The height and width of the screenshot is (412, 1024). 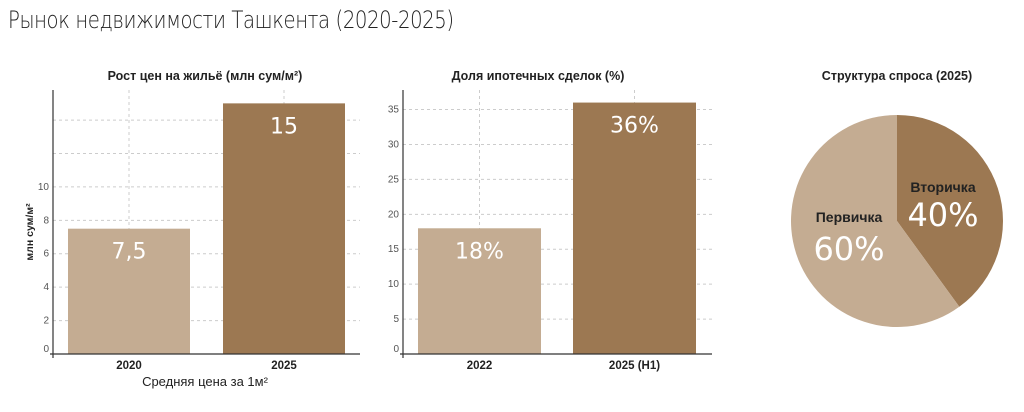 What do you see at coordinates (942, 215) in the screenshot?
I see `pie-slice-value: 40%` at bounding box center [942, 215].